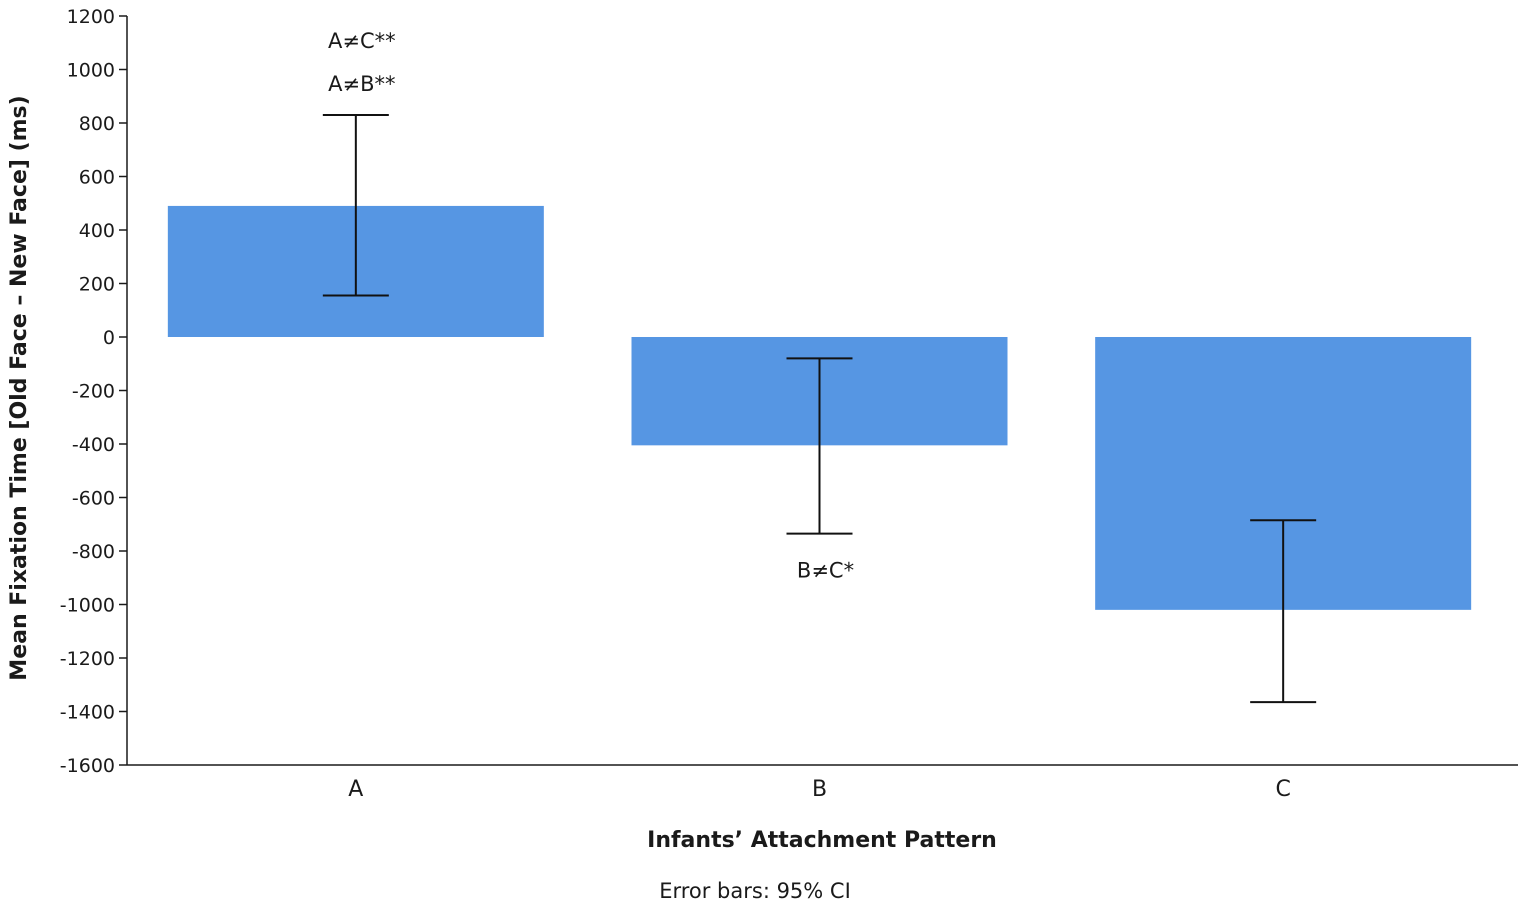  I want to click on x-axis-title: Infants’ Attachment Pattern, so click(822, 840).